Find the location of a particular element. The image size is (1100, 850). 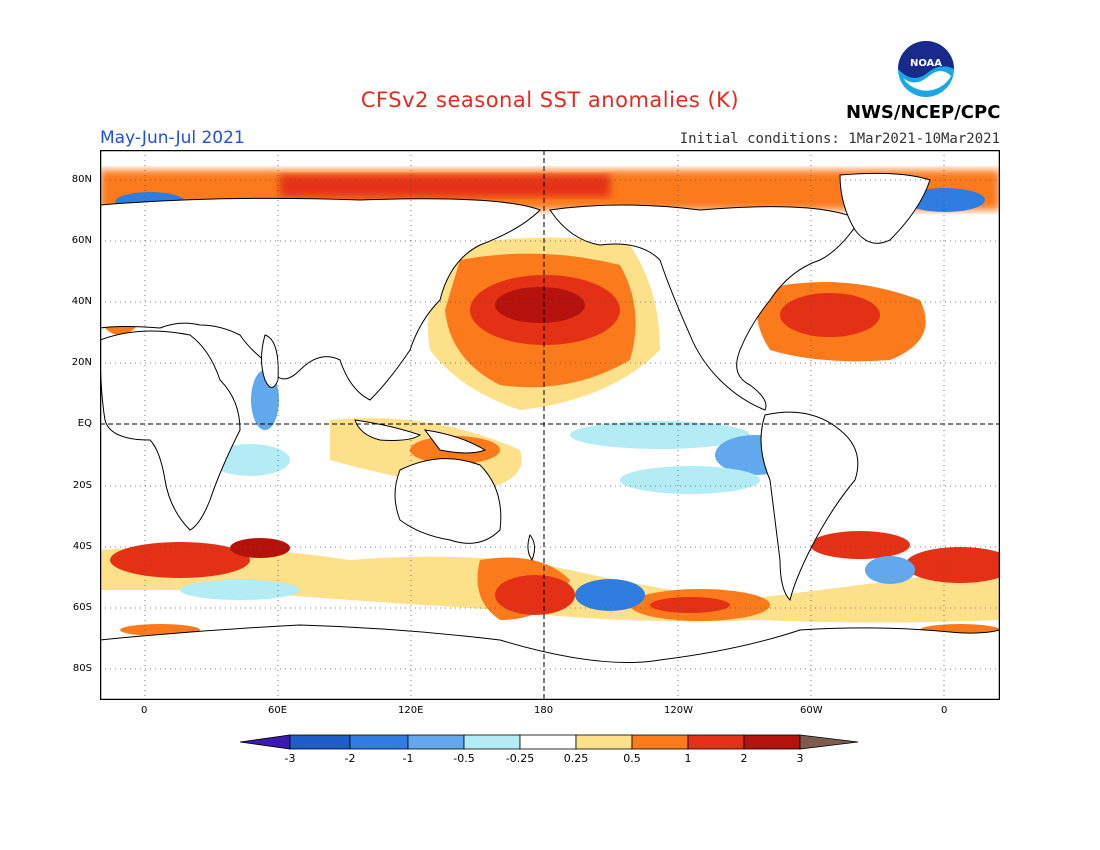

land-greenland is located at coordinates (885, 208).